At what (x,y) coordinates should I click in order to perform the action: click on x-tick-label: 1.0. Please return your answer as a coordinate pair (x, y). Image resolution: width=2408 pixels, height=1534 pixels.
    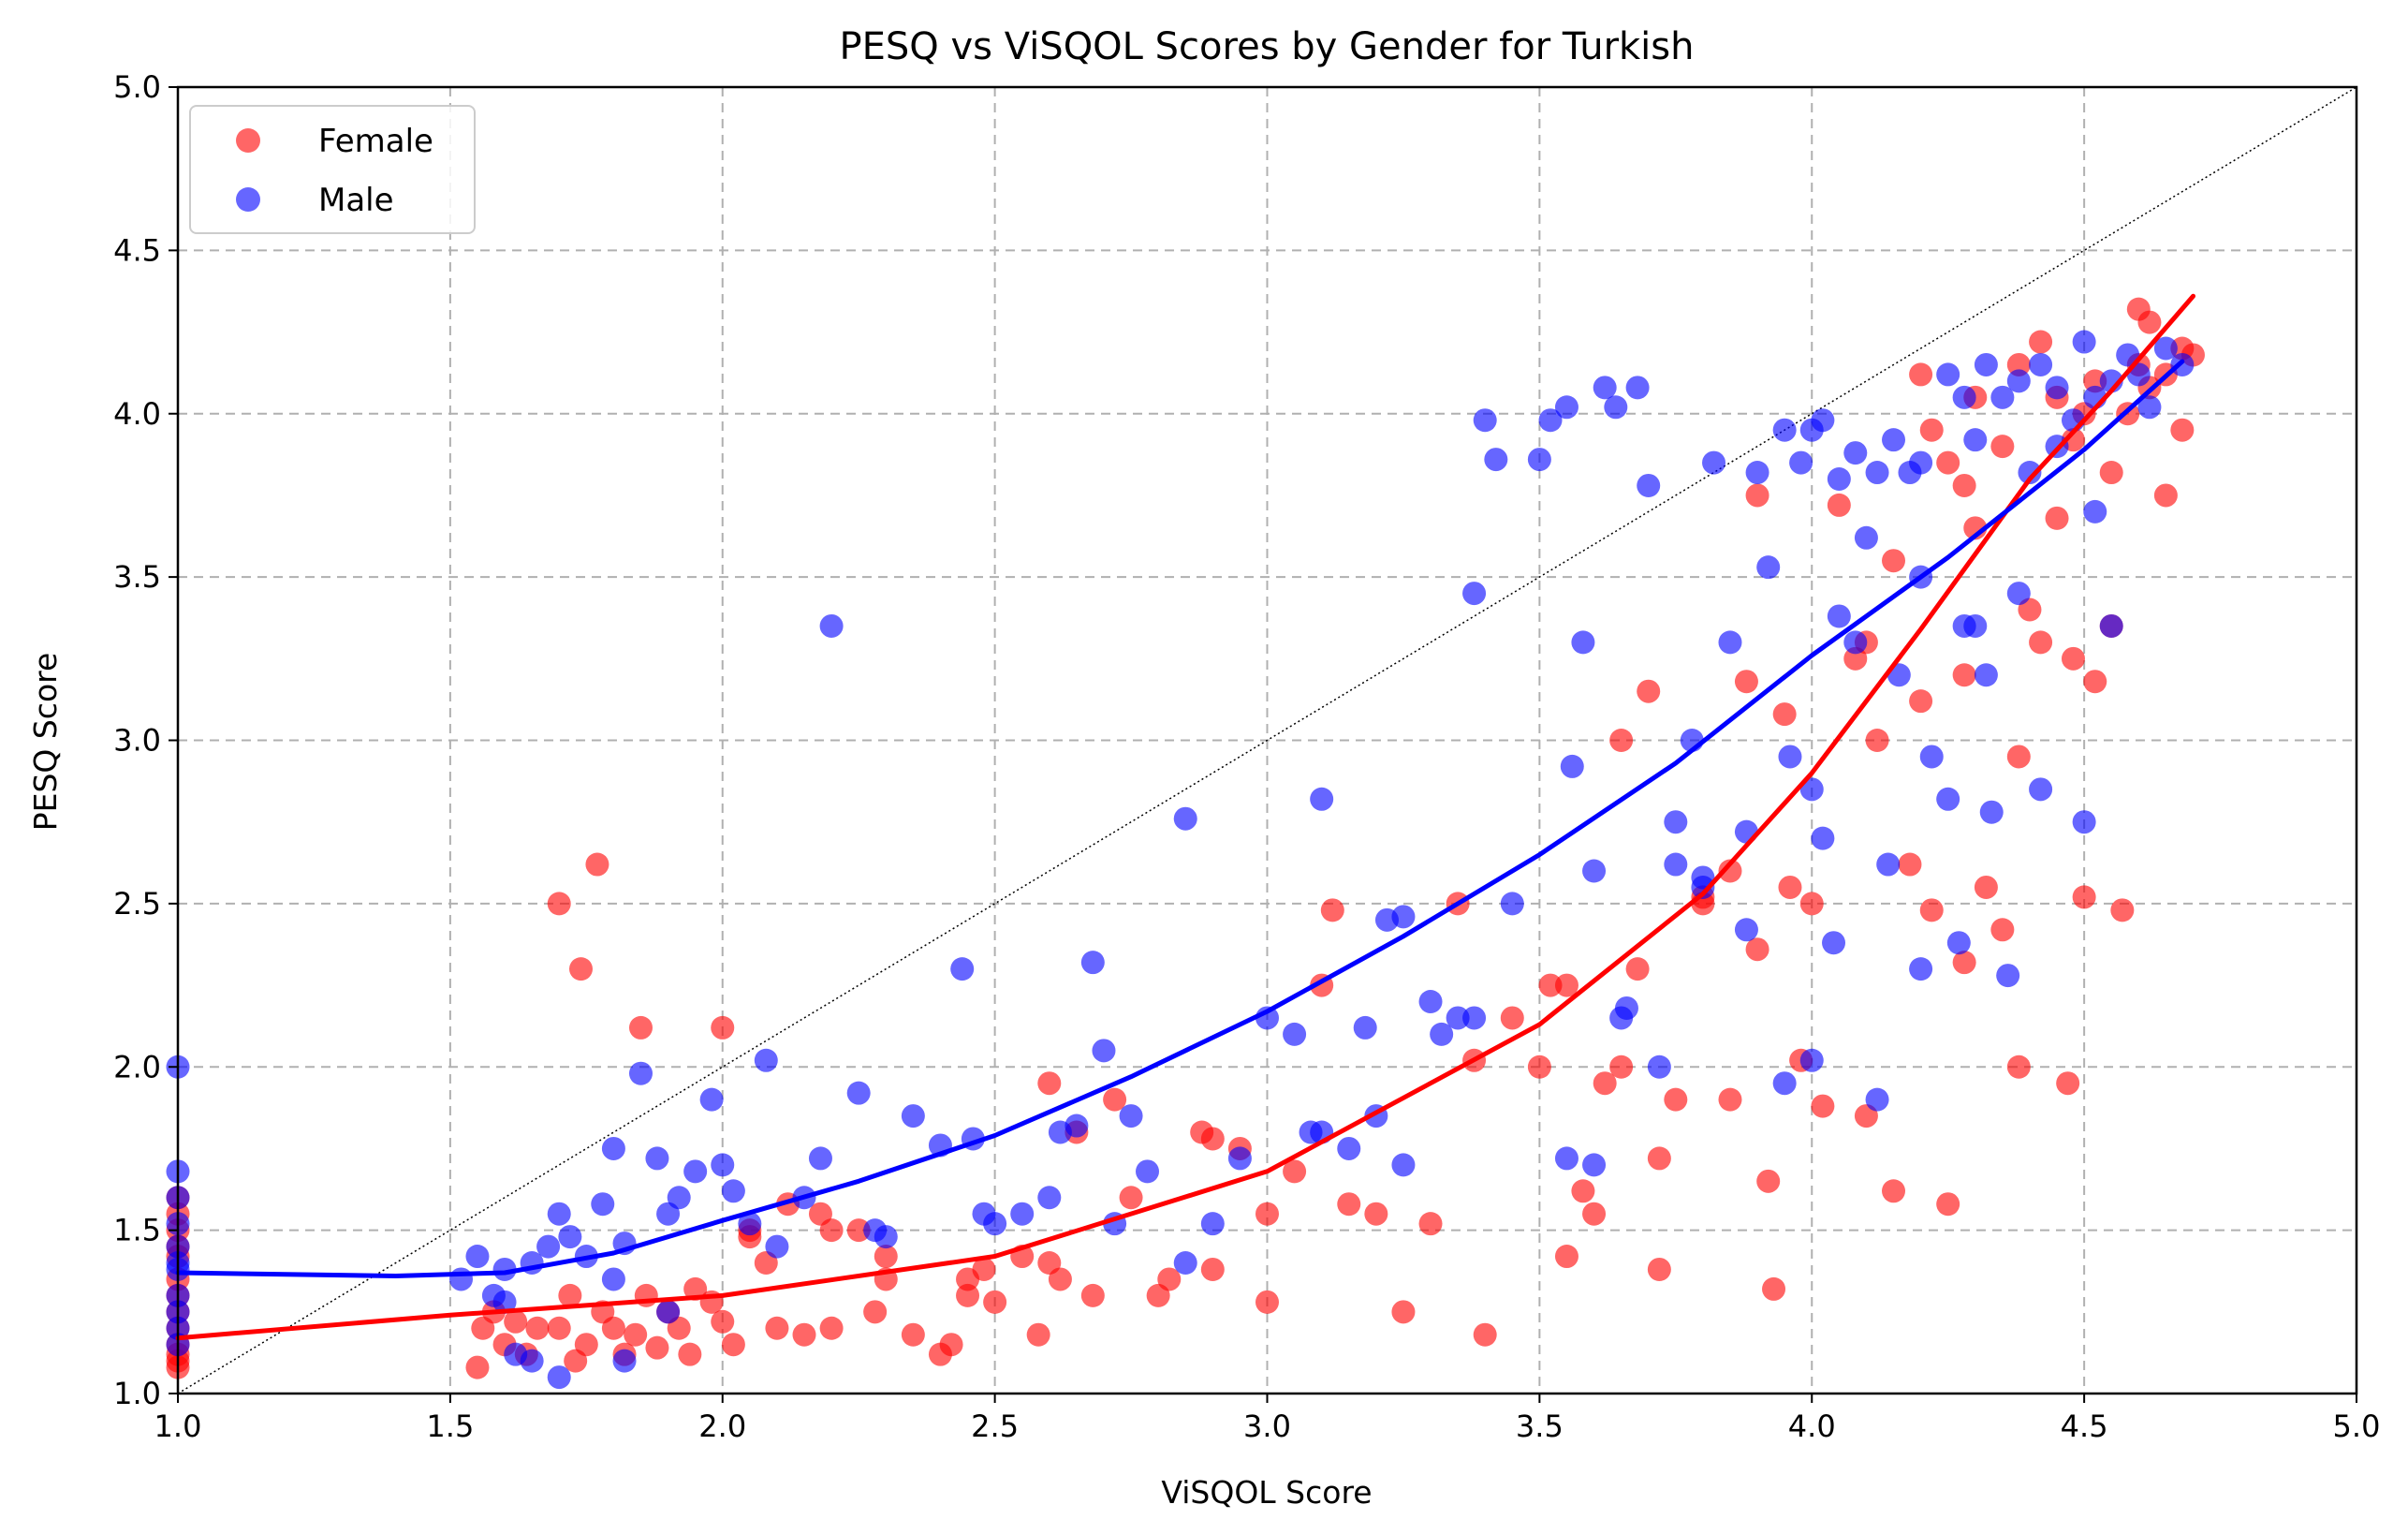
    Looking at the image, I should click on (178, 1427).